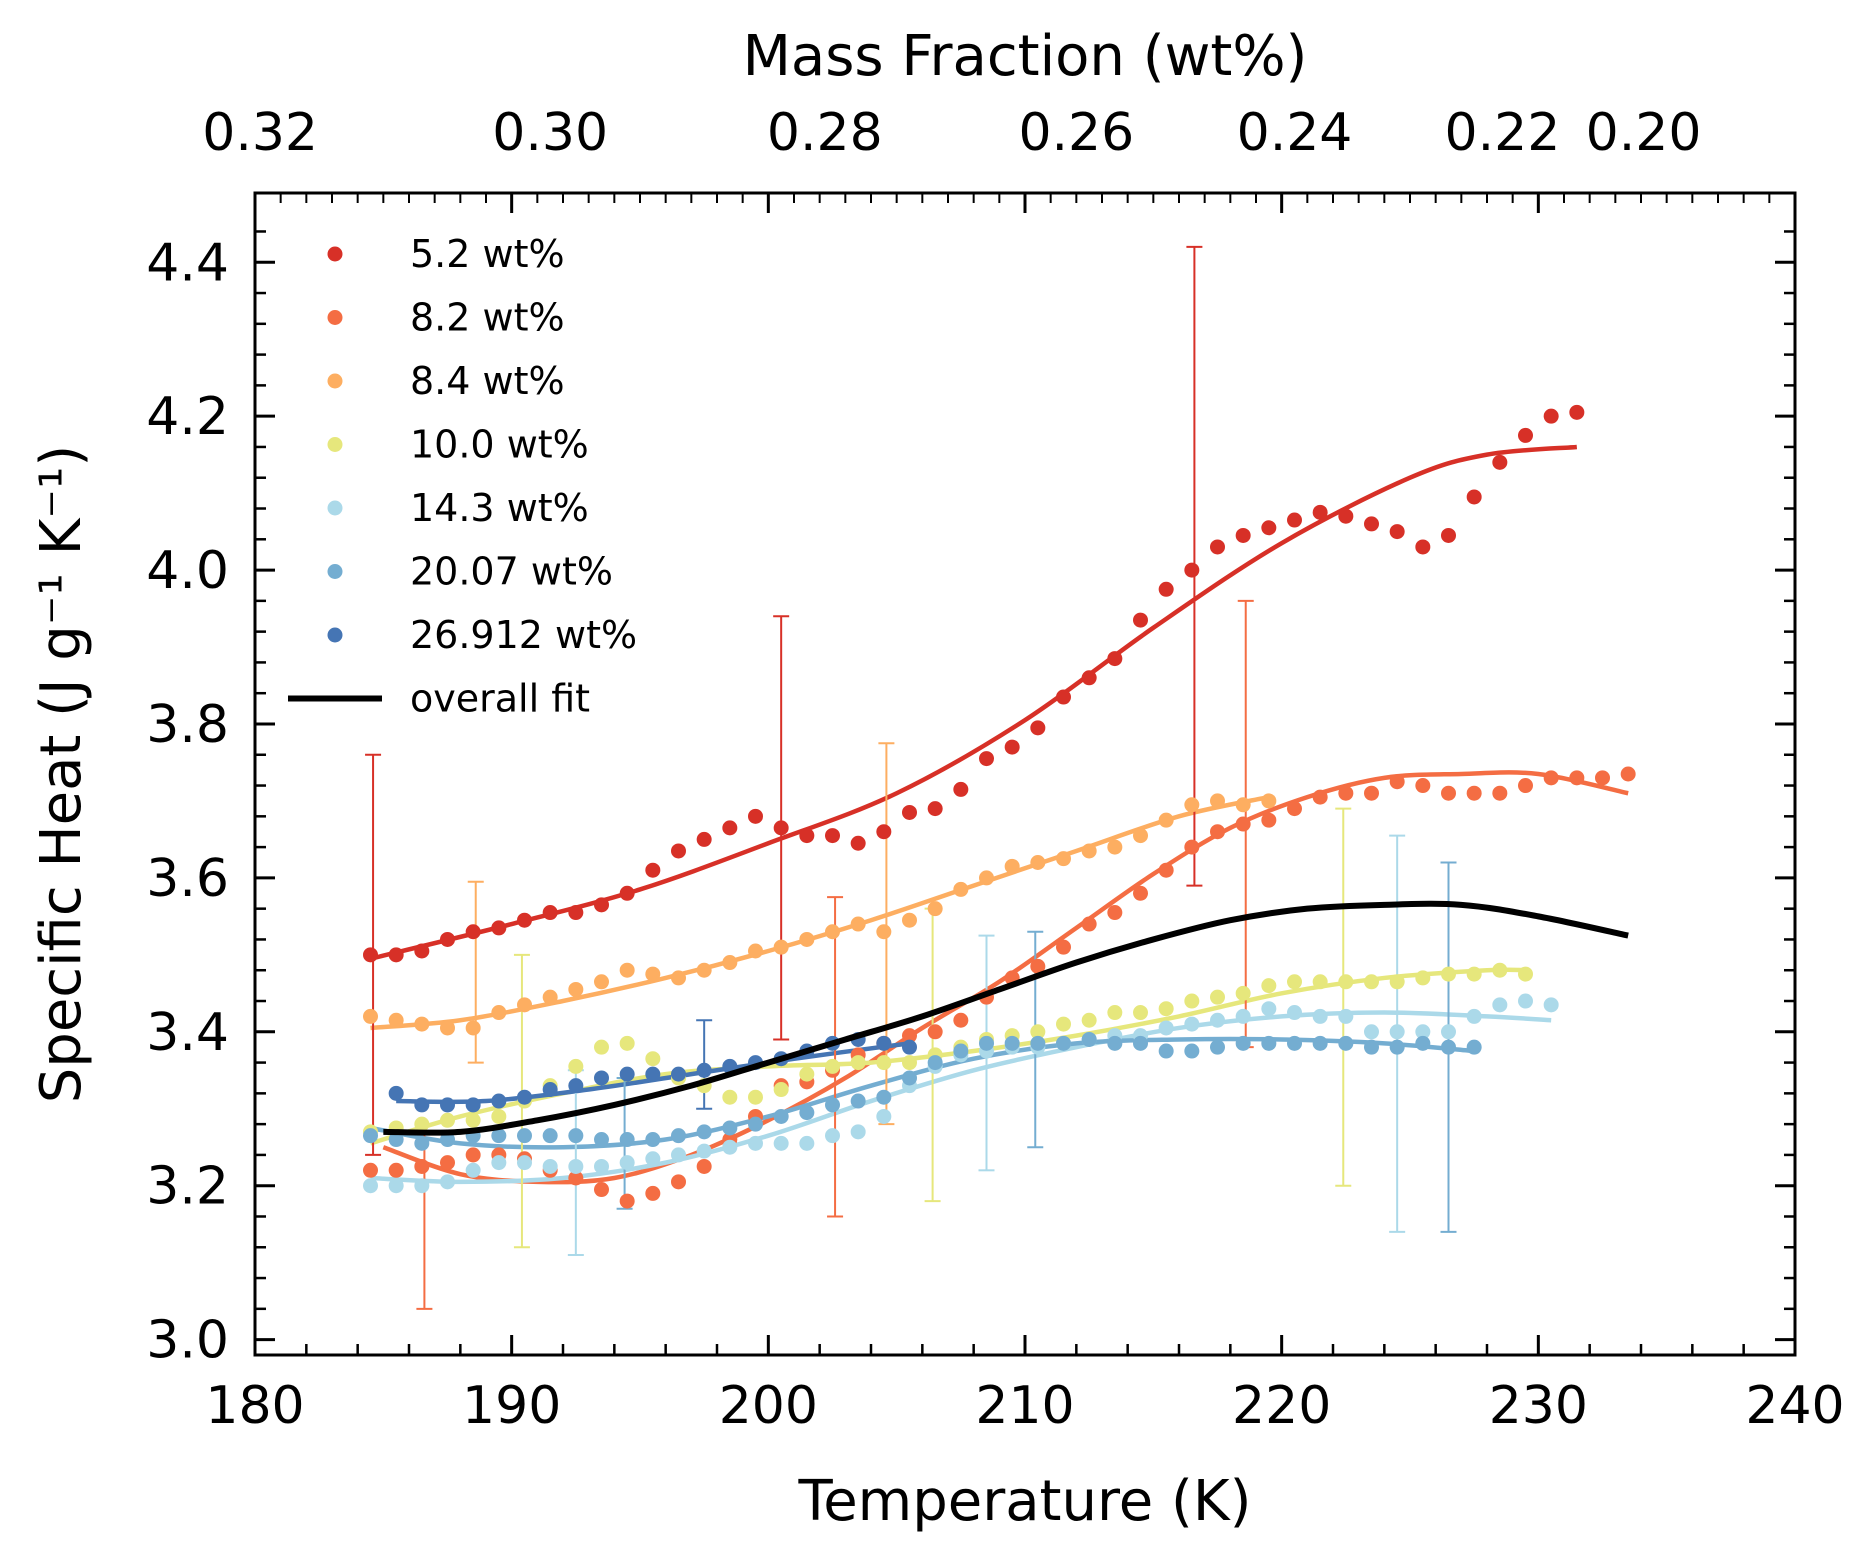 The image size is (1873, 1556). I want to click on x-tick-label: 220, so click(1281, 1406).